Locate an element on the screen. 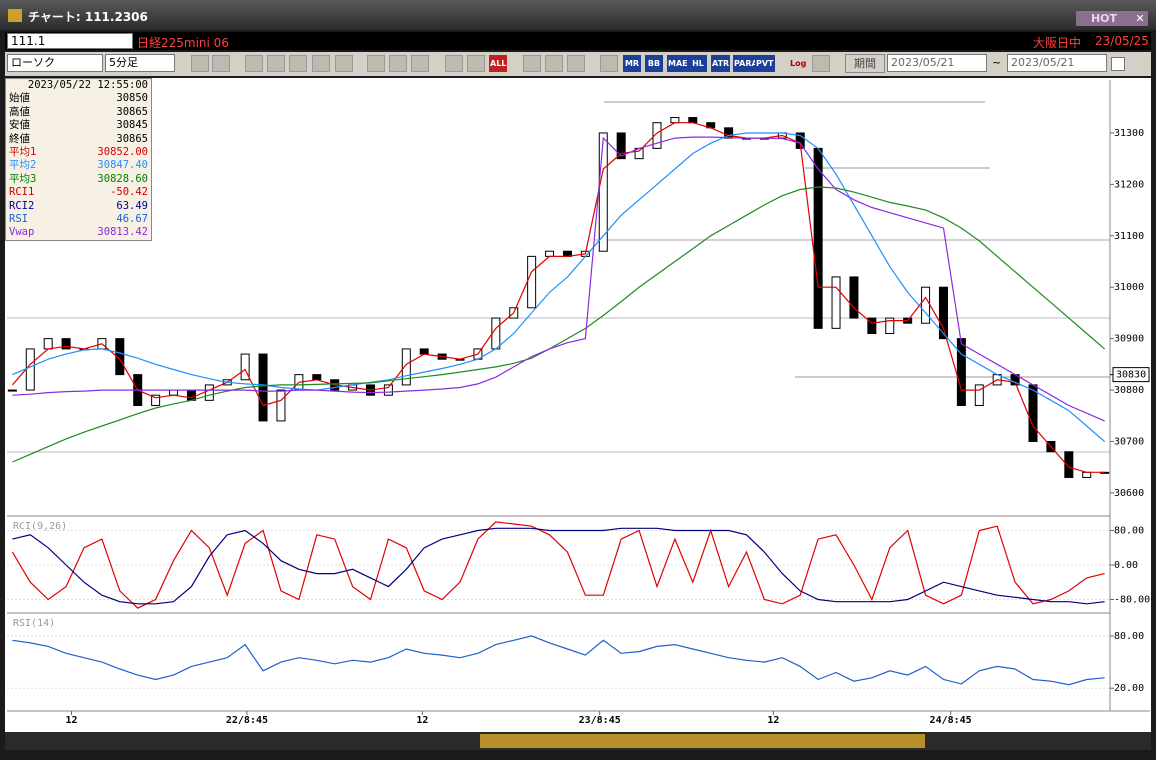 The image size is (1156, 760). y-tick-label: 30600 is located at coordinates (1129, 493).